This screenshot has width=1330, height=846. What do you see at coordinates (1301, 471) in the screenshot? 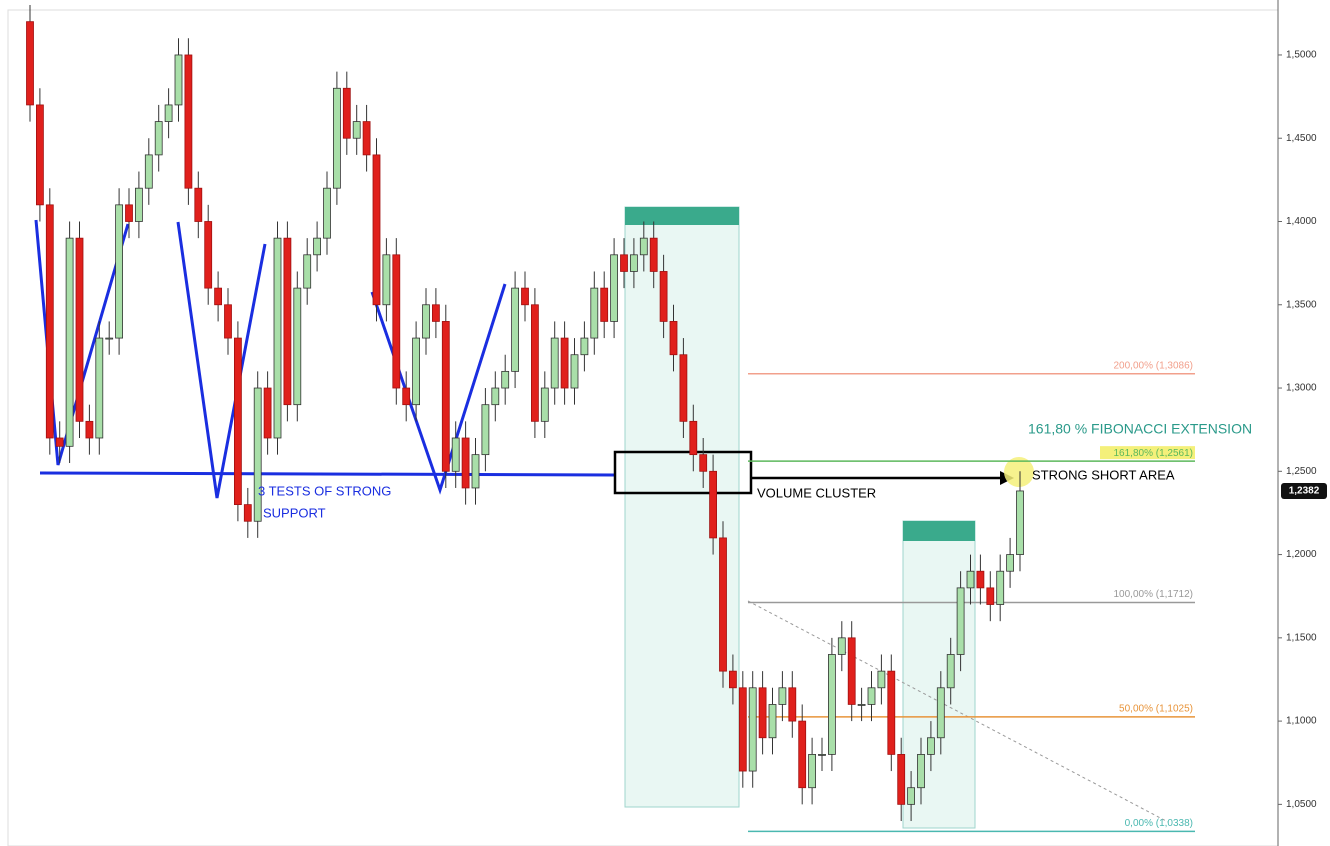
I see `y-tick-label: 1,2500` at bounding box center [1301, 471].